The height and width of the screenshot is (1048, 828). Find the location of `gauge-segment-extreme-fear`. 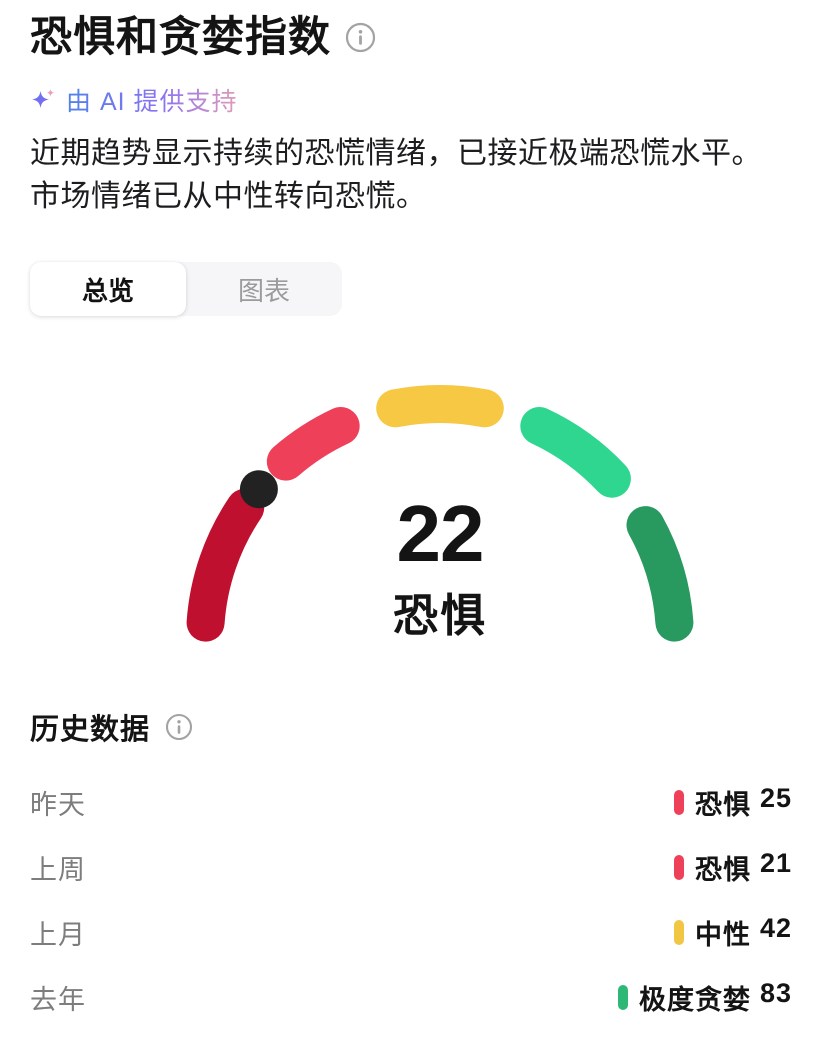

gauge-segment-extreme-fear is located at coordinates (225, 565).